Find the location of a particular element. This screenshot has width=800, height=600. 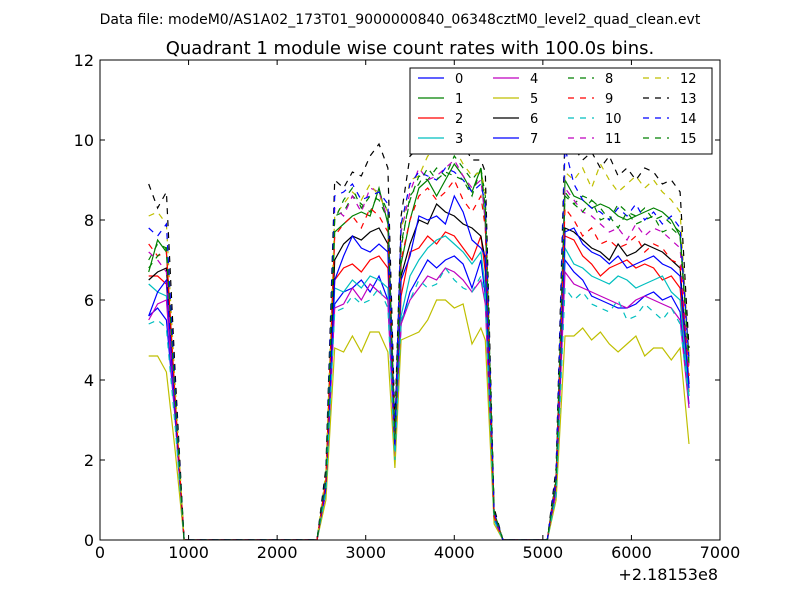

legend-label: 6 is located at coordinates (534, 119).